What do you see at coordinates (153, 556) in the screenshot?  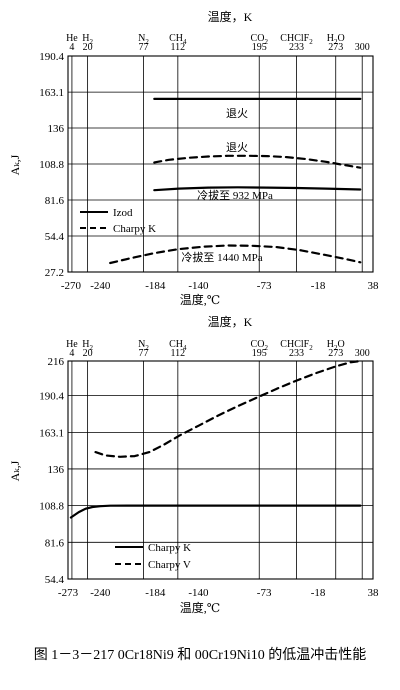 I see `legend: Charpy K Charpy V` at bounding box center [153, 556].